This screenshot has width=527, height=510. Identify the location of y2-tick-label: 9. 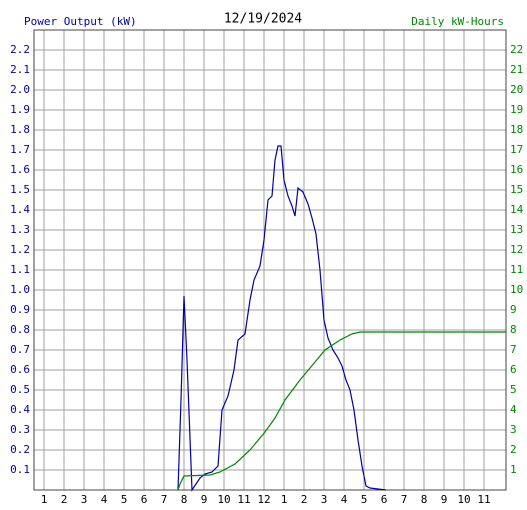
(513, 309).